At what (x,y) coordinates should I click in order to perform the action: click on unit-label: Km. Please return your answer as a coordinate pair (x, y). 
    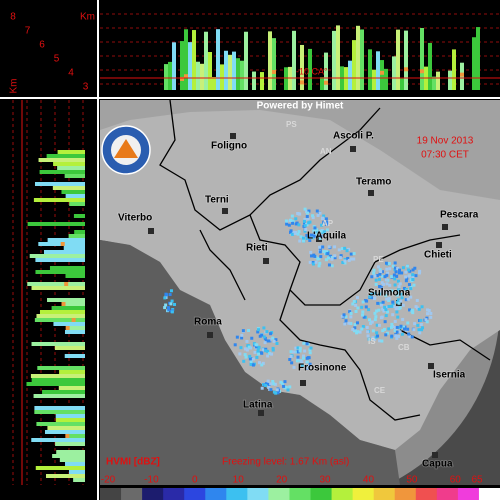
    Looking at the image, I should click on (87, 17).